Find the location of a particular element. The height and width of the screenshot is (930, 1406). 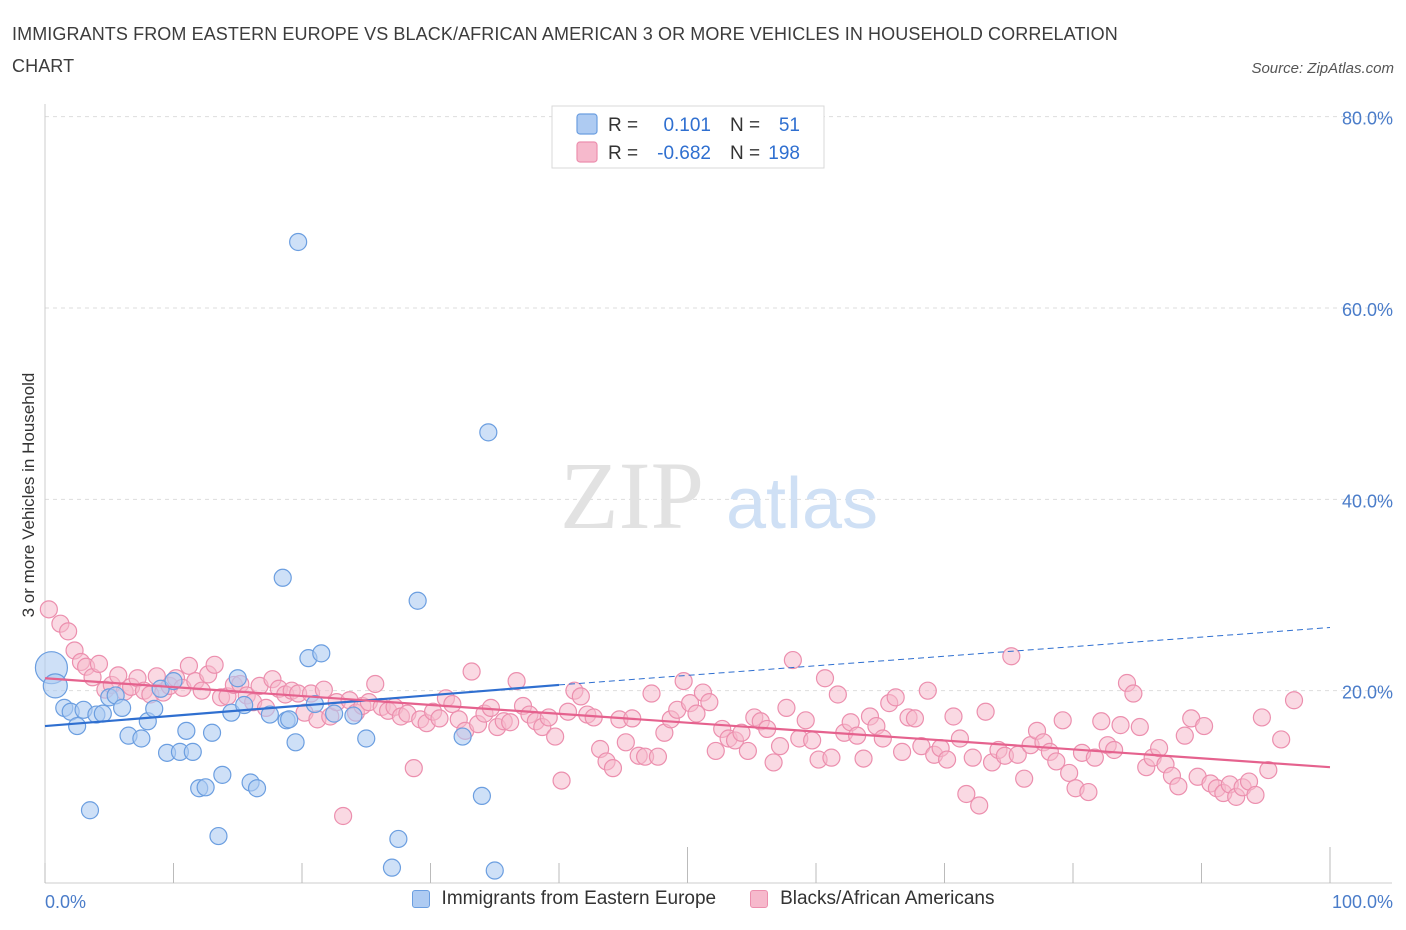

y-tick-label: 20.0% is located at coordinates (1367, 693).